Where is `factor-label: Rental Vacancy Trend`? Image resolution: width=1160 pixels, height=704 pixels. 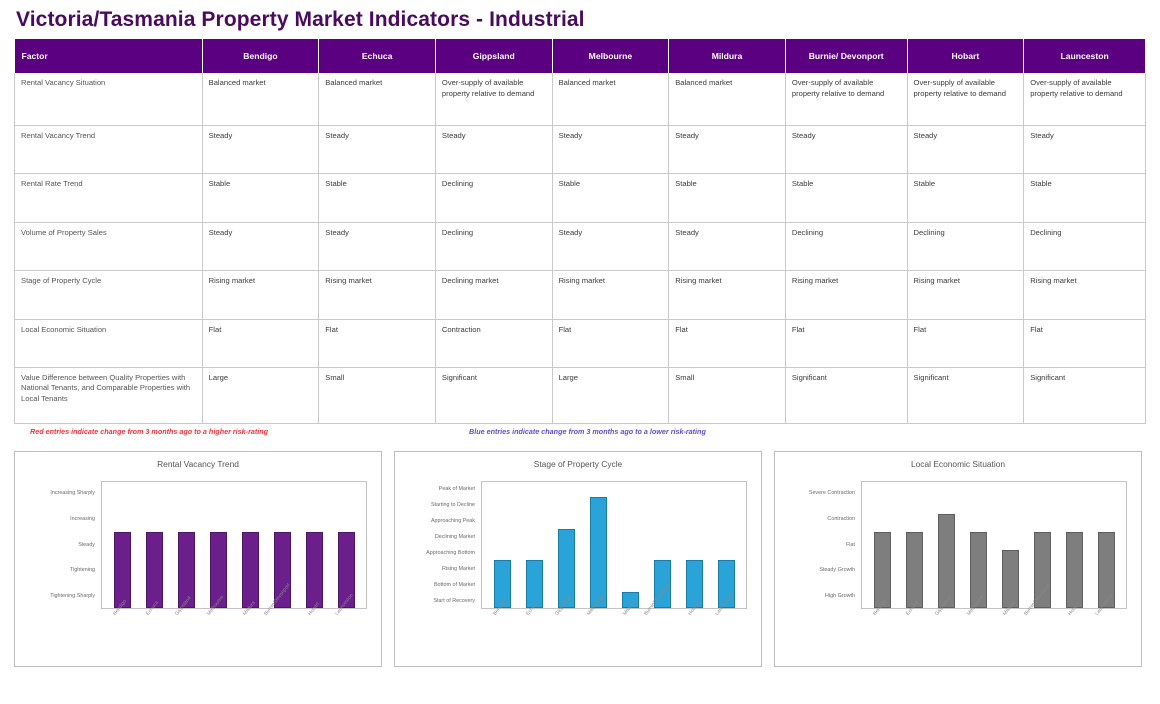 factor-label: Rental Vacancy Trend is located at coordinates (108, 149).